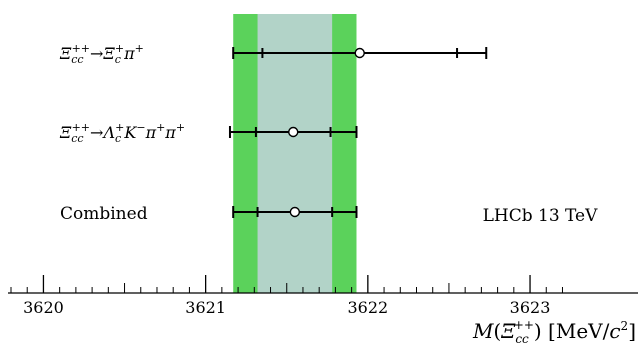 The width and height of the screenshot is (638, 347). I want to click on x-axis: 3620 3621 3622 3623, so click(323, 296).